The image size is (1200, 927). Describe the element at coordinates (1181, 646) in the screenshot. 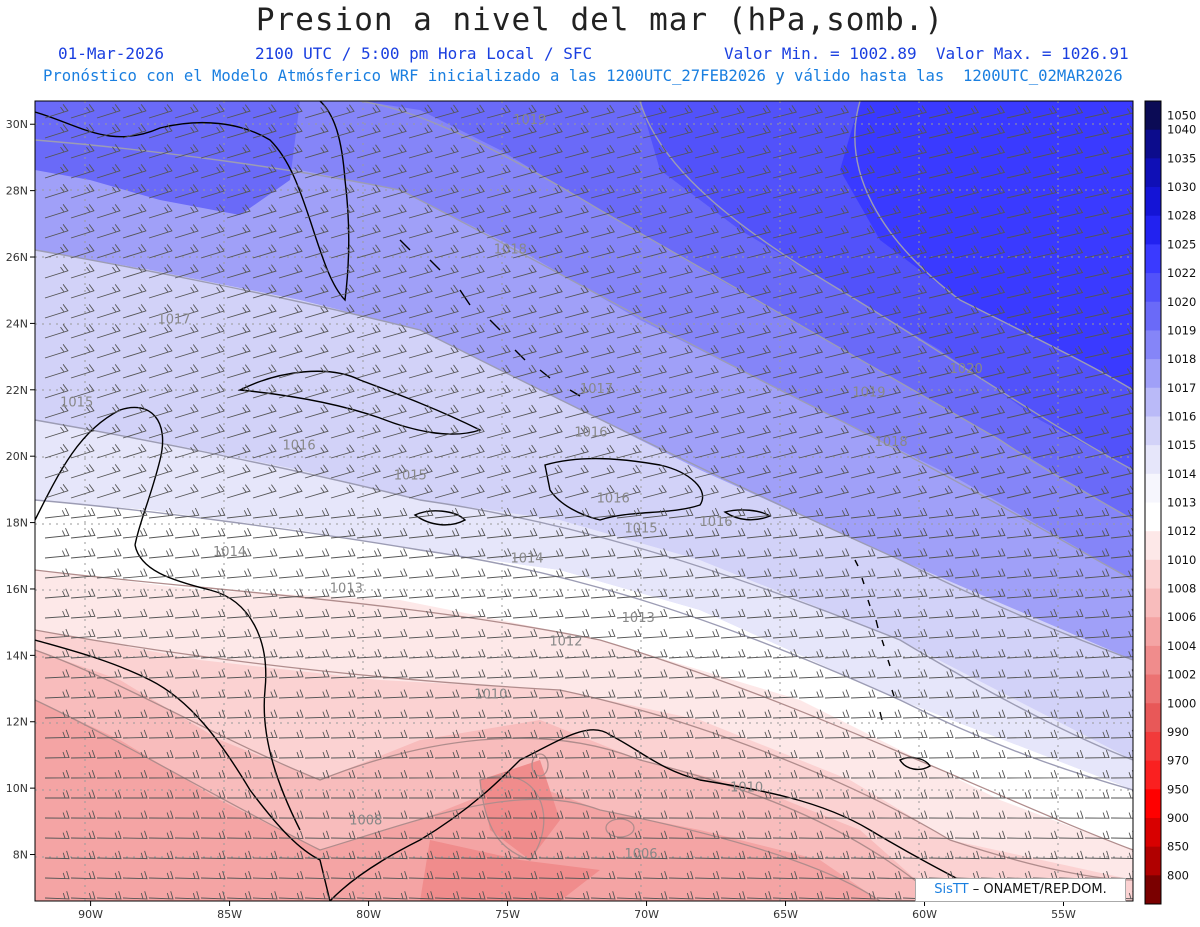

I see `colorbar-label-19: 1004` at that location.